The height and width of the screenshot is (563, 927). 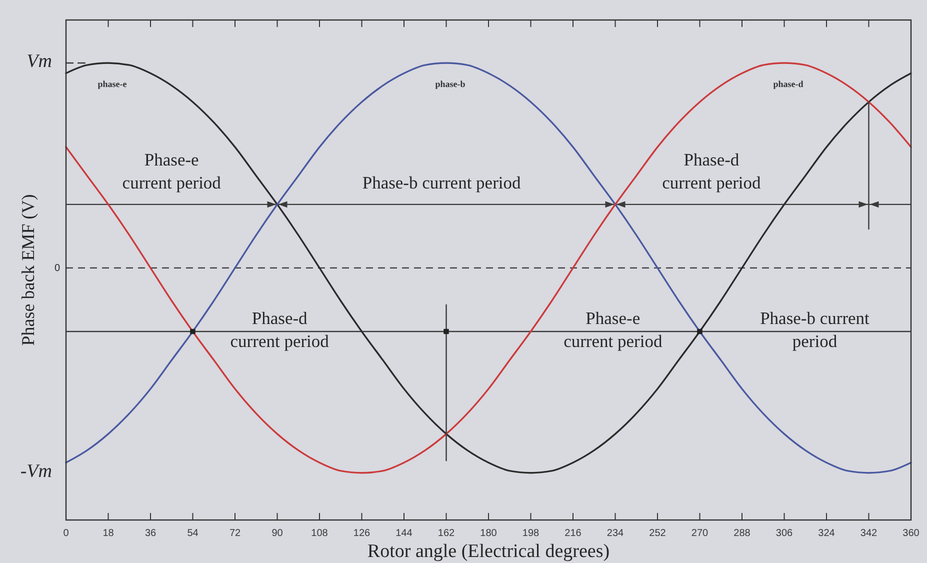 What do you see at coordinates (404, 533) in the screenshot?
I see `x-tick-label: 144` at bounding box center [404, 533].